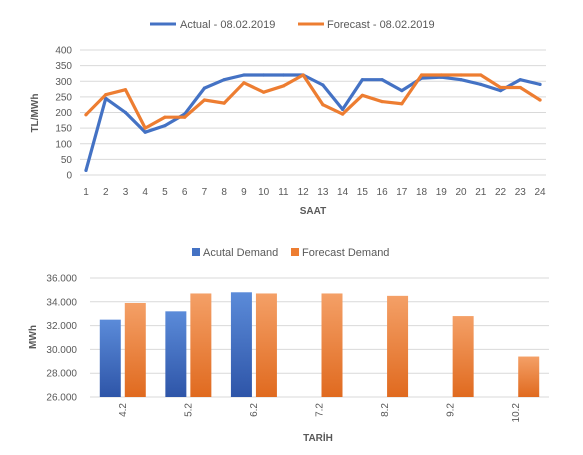  I want to click on line-chart-x-tick-label: 2, so click(106, 192).